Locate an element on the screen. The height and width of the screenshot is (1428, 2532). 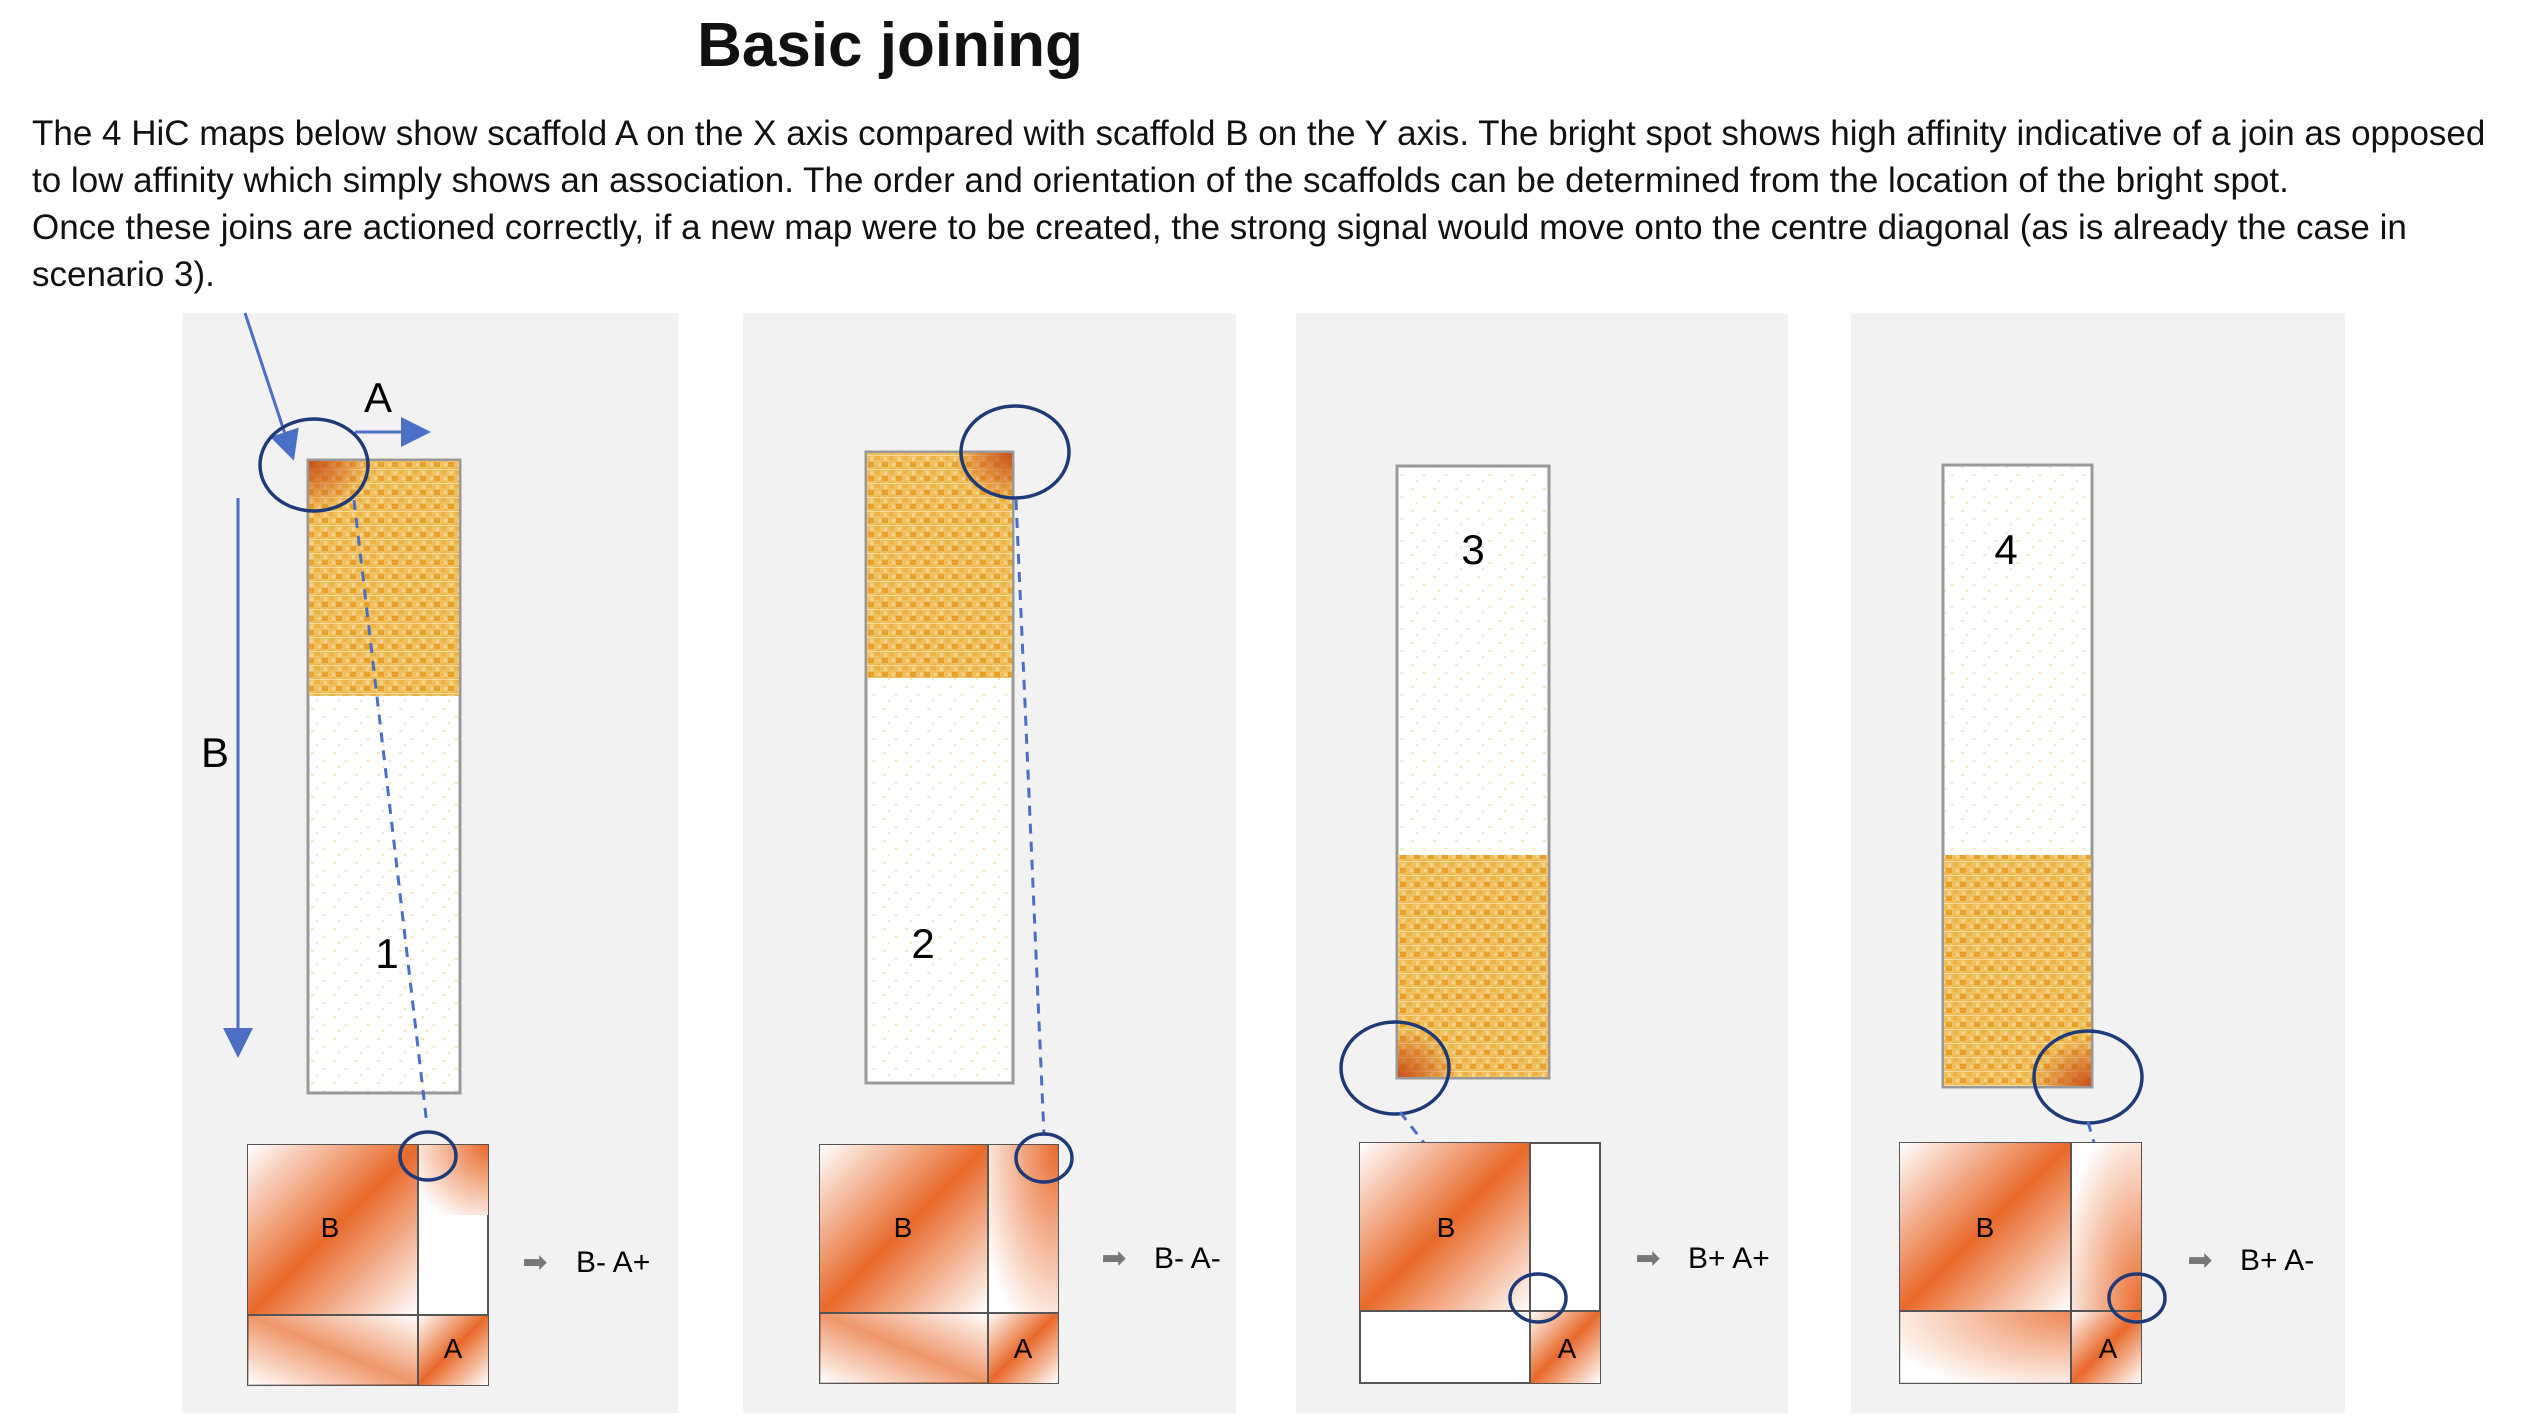
scenario-number: 1 is located at coordinates (386, 953).